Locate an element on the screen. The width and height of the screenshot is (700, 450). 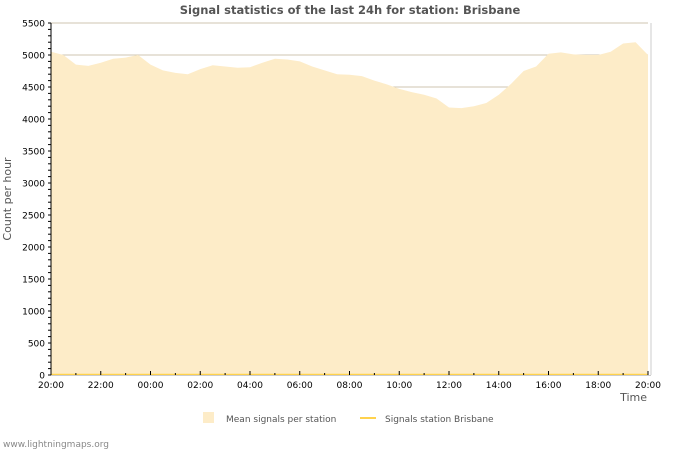
y-tick-label: 4500 is located at coordinates (33, 89).